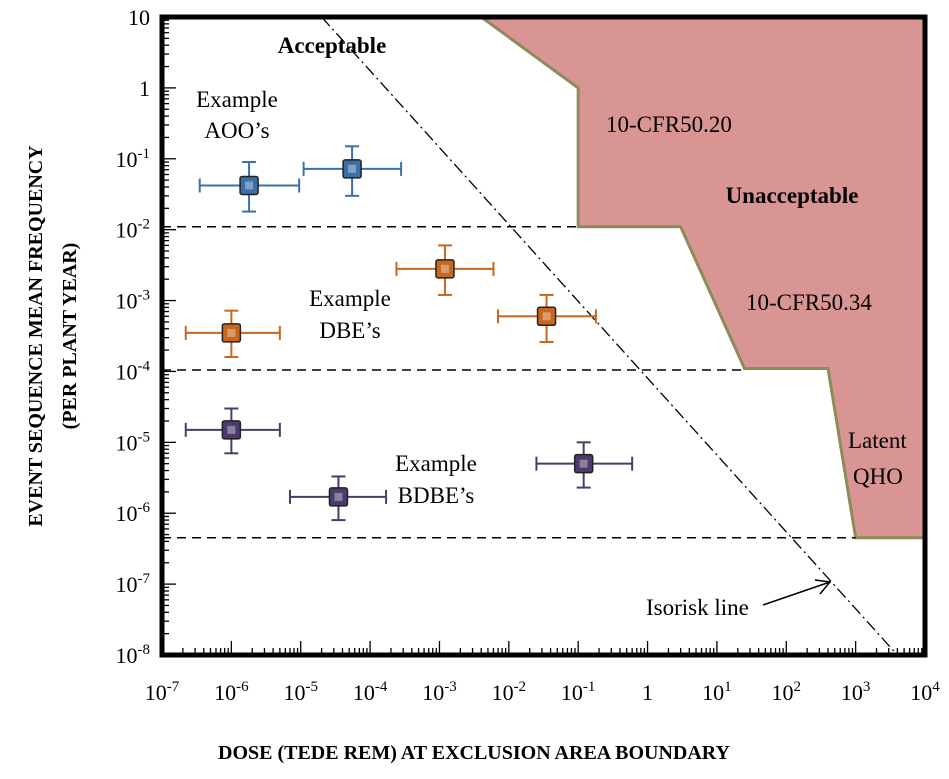 The height and width of the screenshot is (779, 949). What do you see at coordinates (717, 692) in the screenshot?
I see `x-tick-label: 10¹` at bounding box center [717, 692].